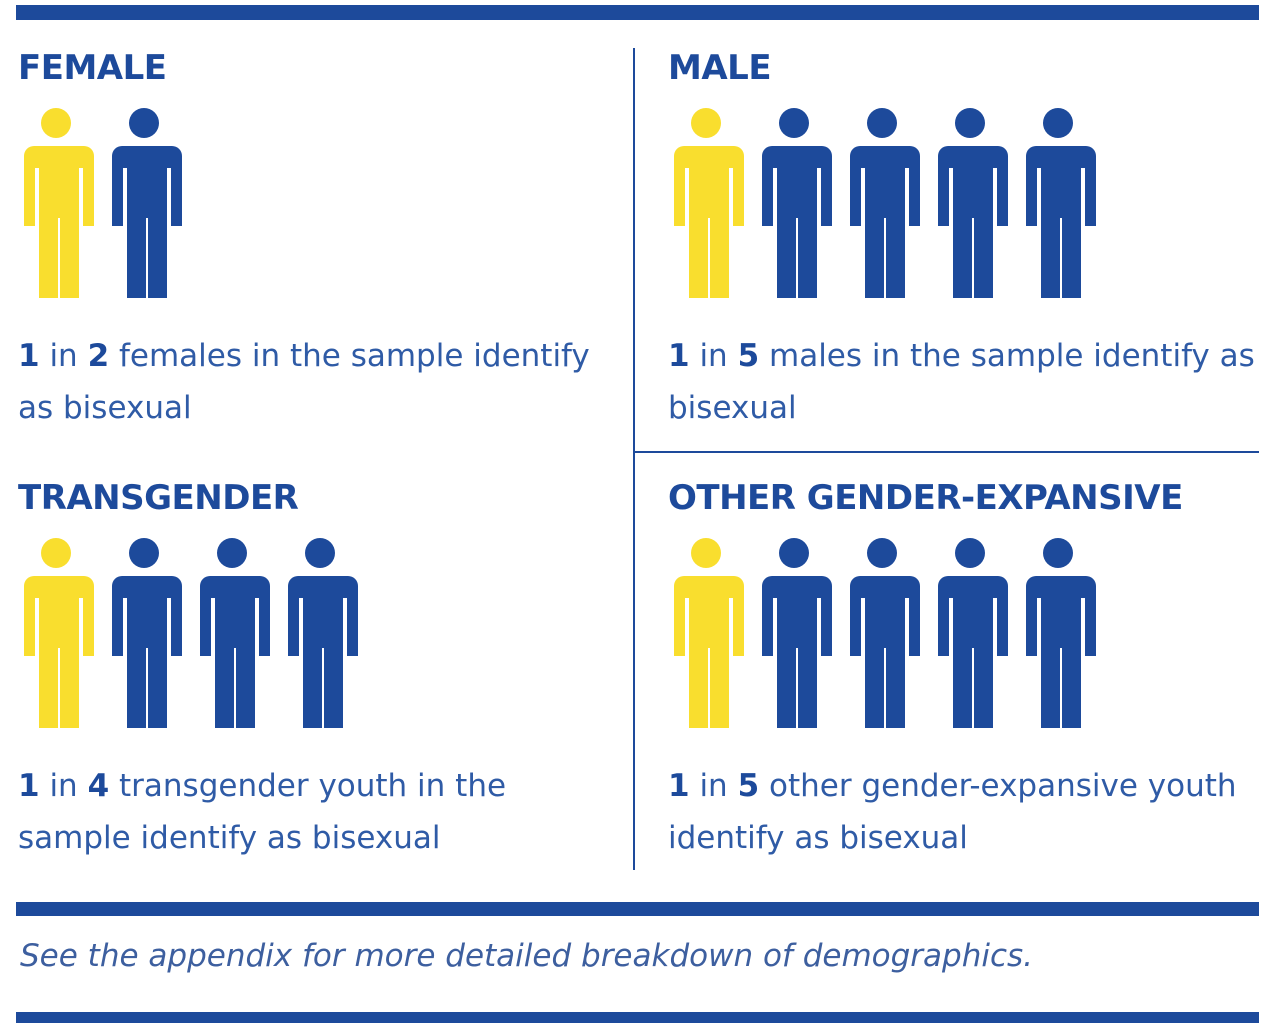  Describe the element at coordinates (637, 909) in the screenshot. I see `rule` at that location.